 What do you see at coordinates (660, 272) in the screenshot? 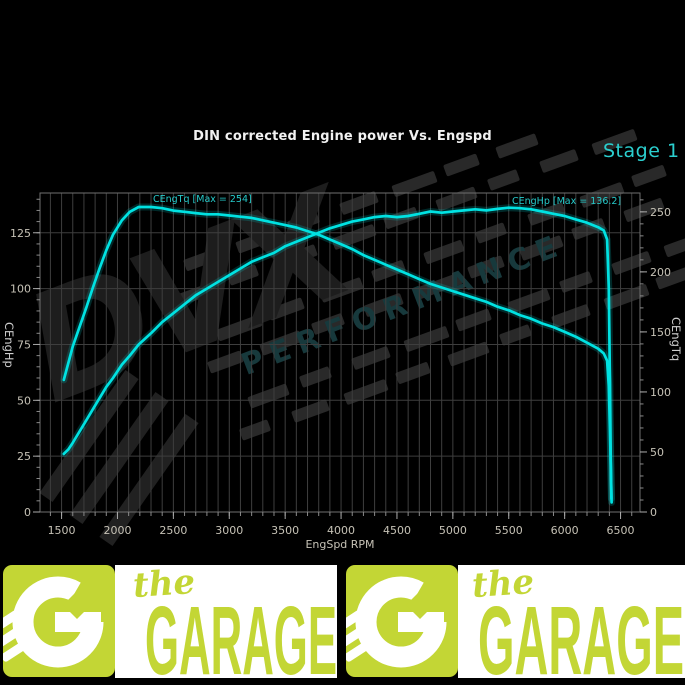
I see `y-right-tick-label: 200` at bounding box center [660, 272].